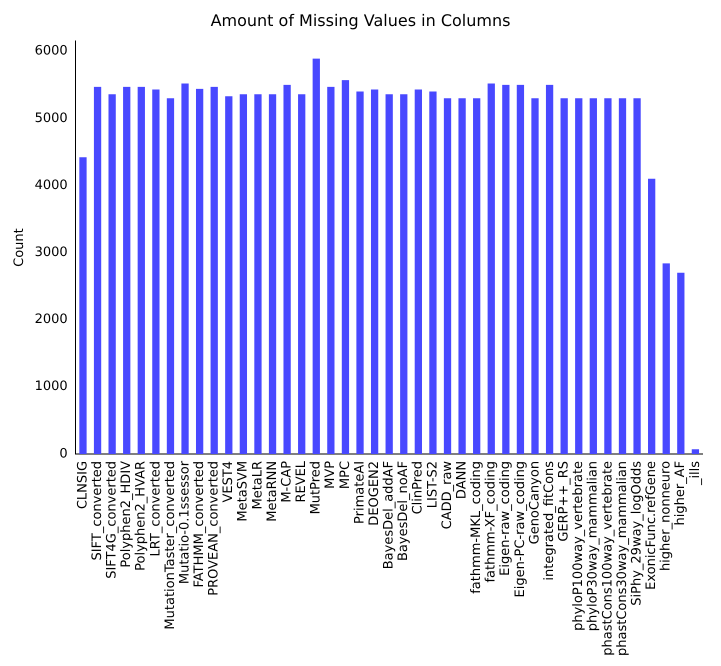 This screenshot has width=721, height=666. What do you see at coordinates (564, 501) in the screenshot?
I see `x-tick-label: GERP++_RS` at bounding box center [564, 501].